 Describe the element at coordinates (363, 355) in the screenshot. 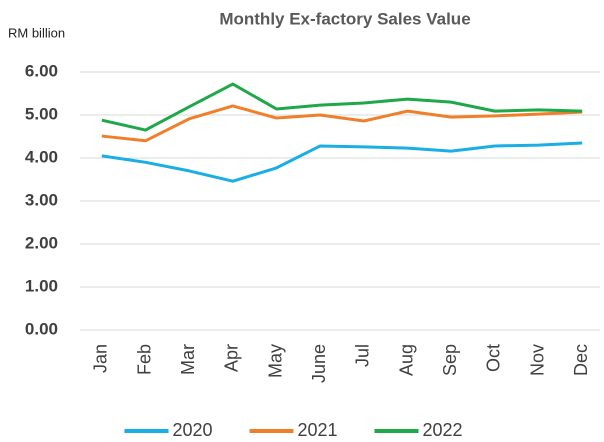

I see `x-tick-label: Jul` at that location.